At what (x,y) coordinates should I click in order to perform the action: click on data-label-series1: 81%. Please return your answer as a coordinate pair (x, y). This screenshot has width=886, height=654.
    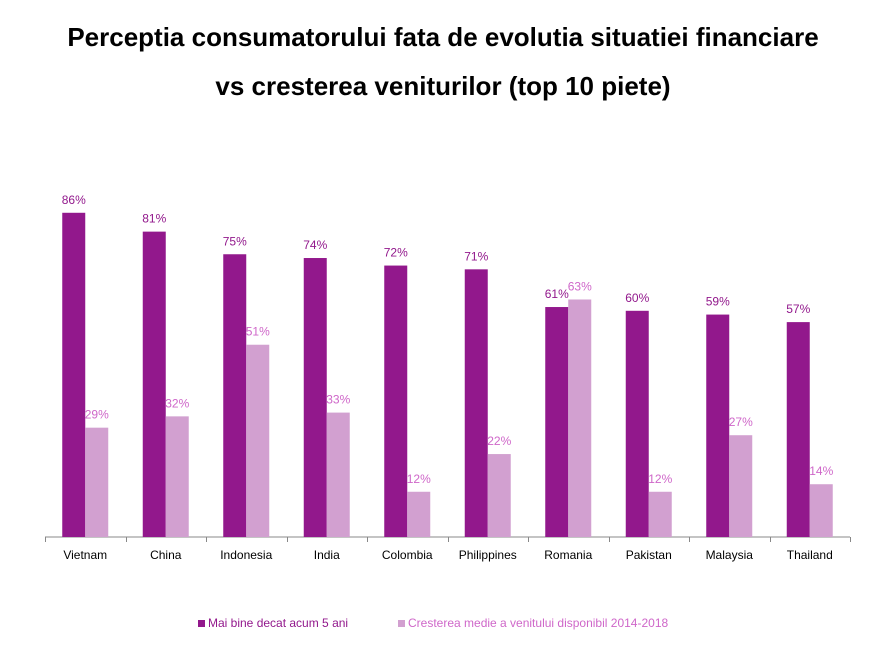
    Looking at the image, I should click on (154, 219).